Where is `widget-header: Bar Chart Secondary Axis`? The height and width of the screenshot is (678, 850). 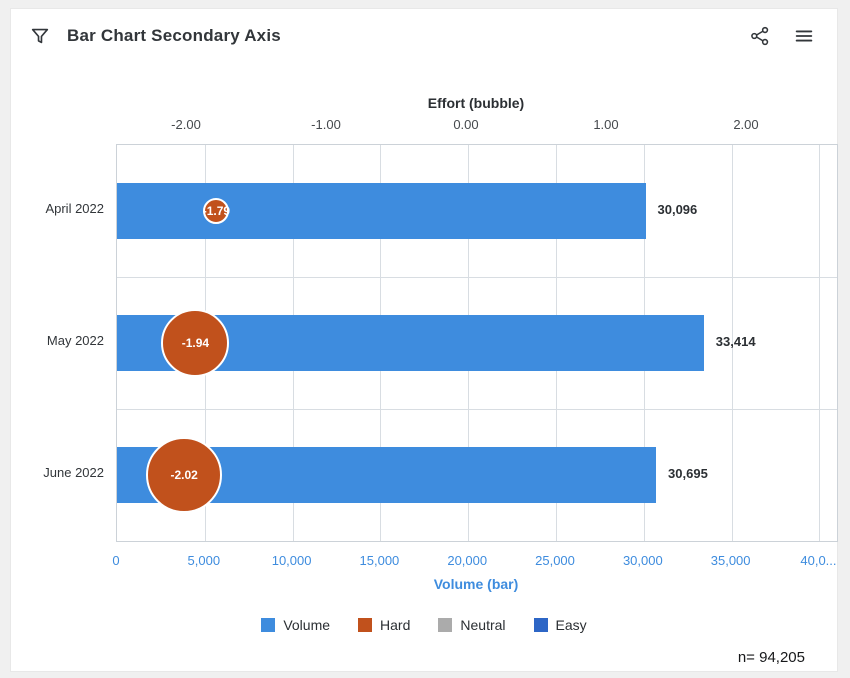
widget-header: Bar Chart Secondary Axis is located at coordinates (424, 33).